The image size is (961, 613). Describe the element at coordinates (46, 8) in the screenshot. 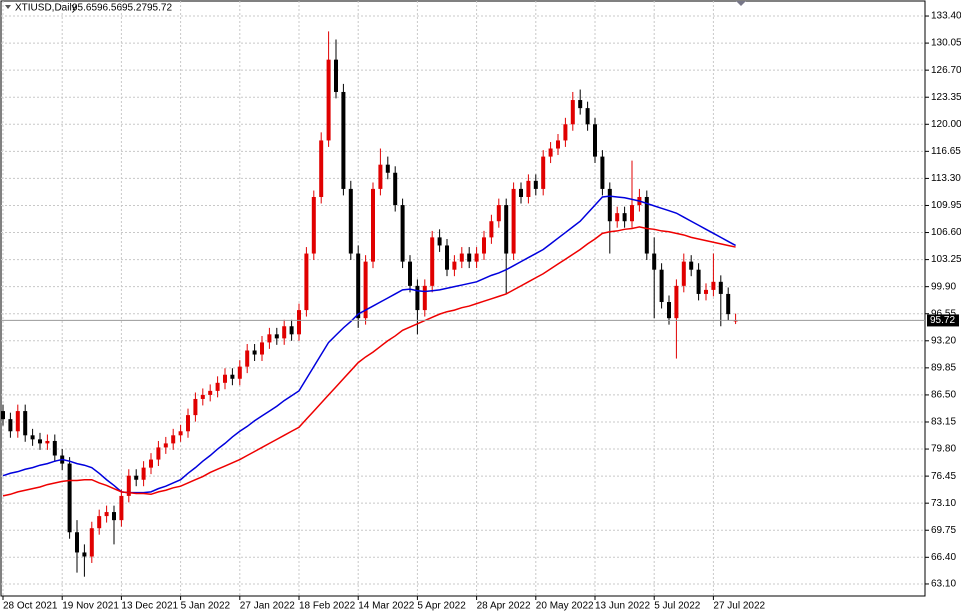

I see `chart-title: XTIUSD,Daily` at that location.